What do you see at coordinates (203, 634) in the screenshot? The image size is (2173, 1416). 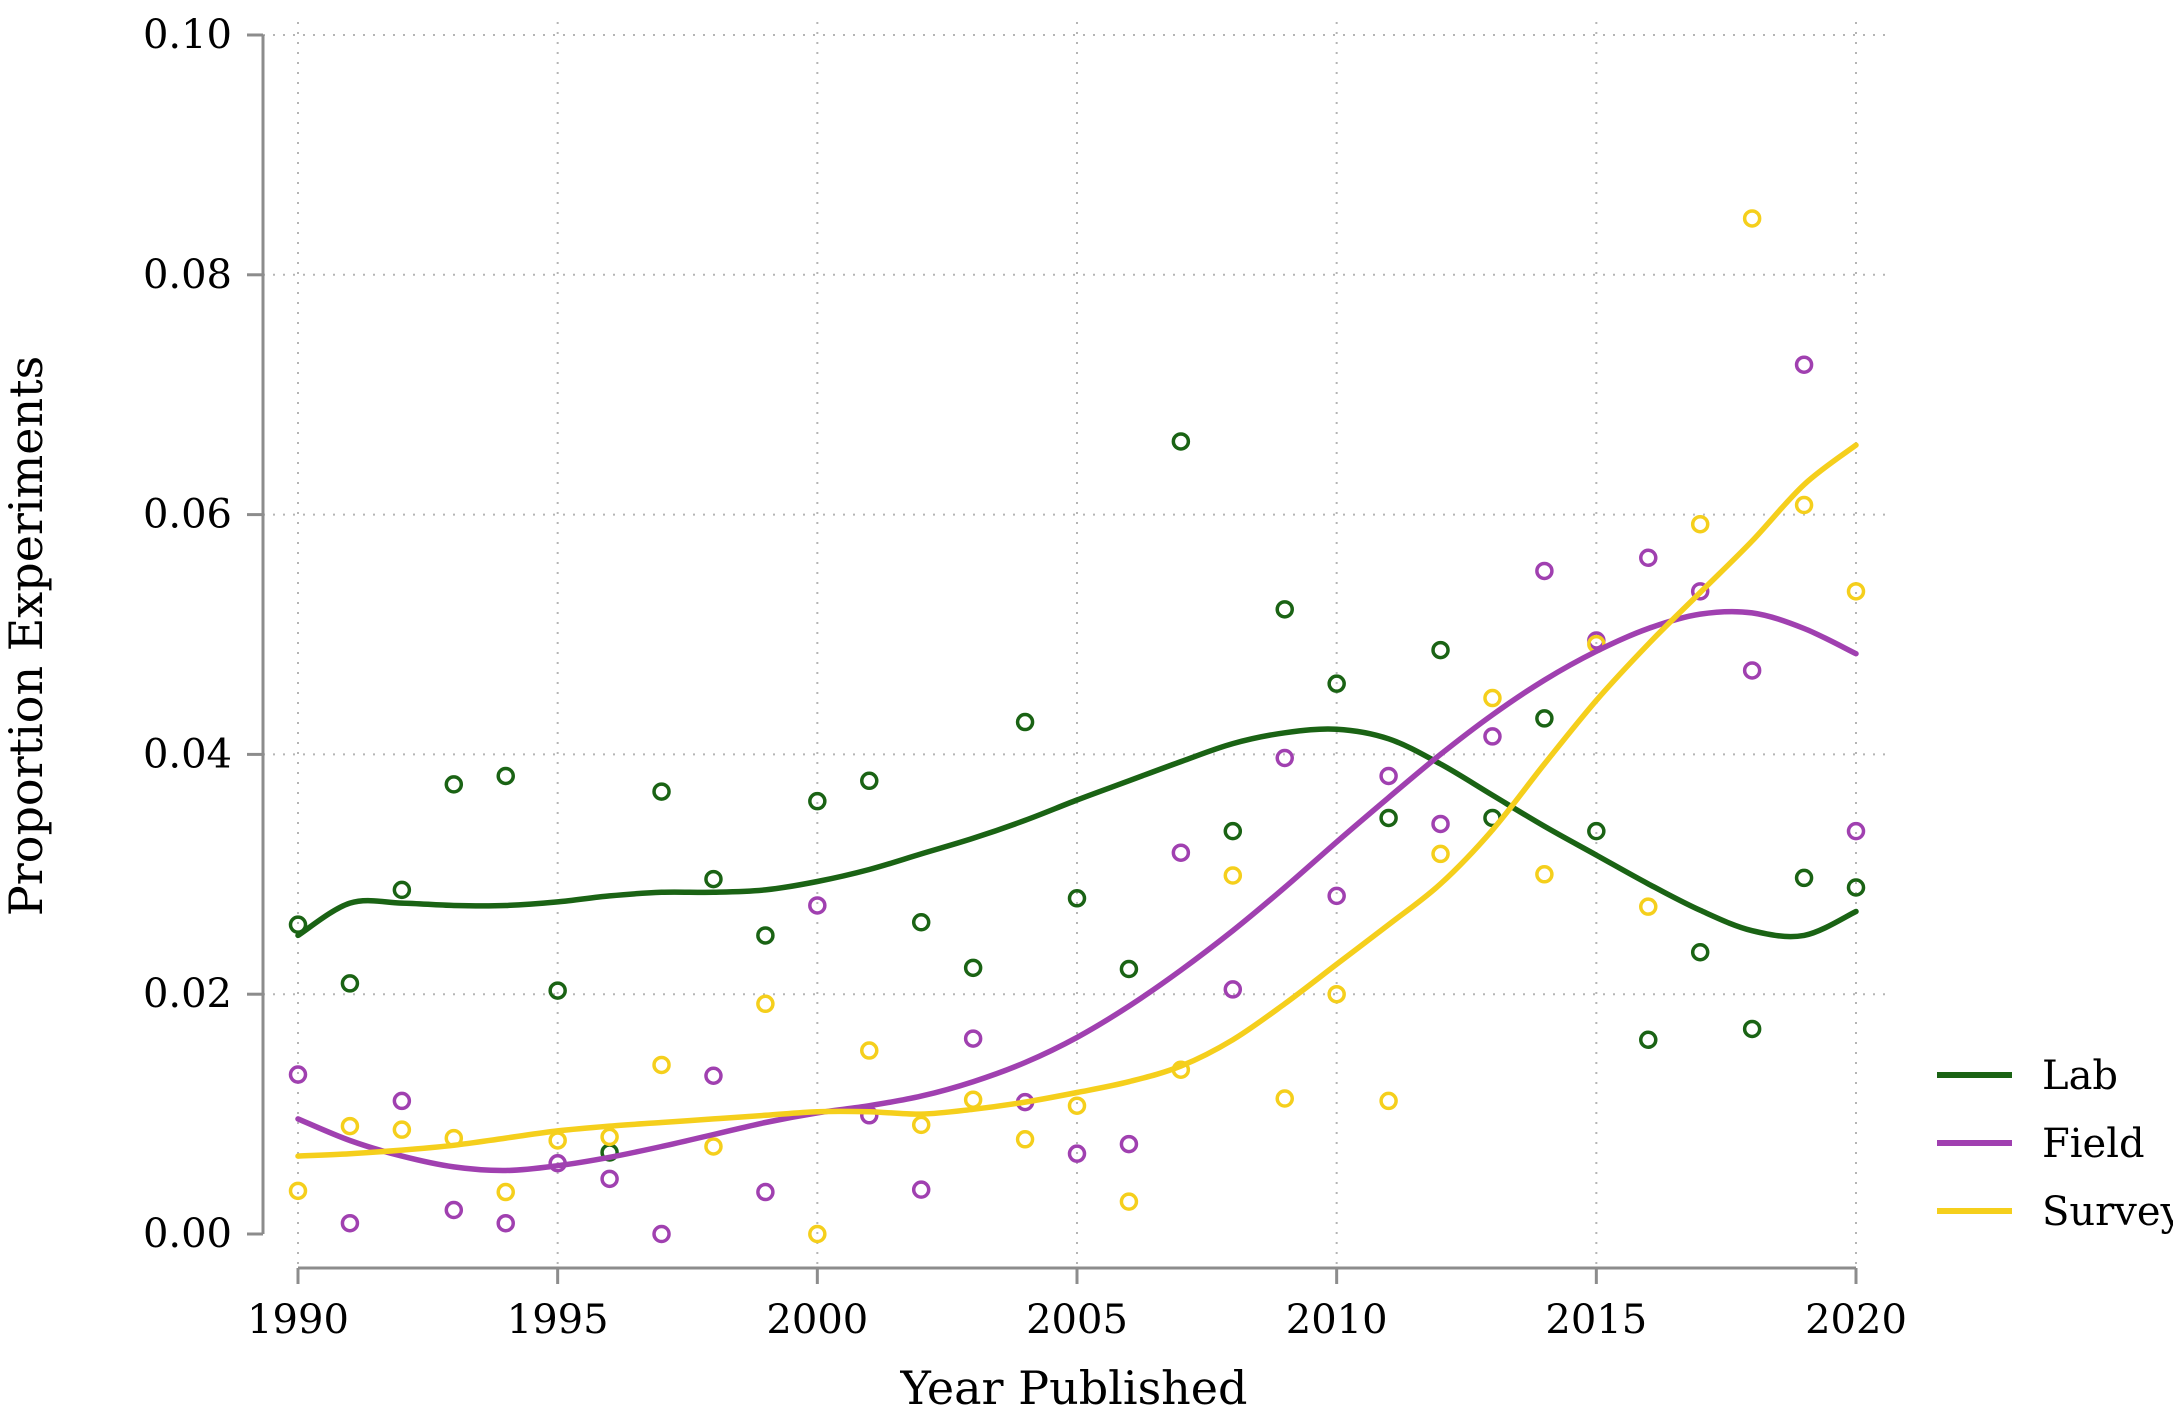 I see `y-ticks: 0.00 0.02 0.04 0.06 0.08 0.10` at bounding box center [203, 634].